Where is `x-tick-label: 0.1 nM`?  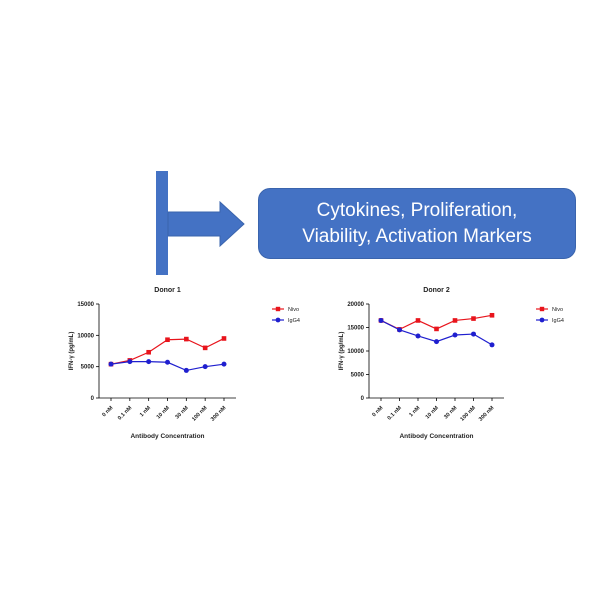
x-tick-label: 0.1 nM is located at coordinates (395, 413).